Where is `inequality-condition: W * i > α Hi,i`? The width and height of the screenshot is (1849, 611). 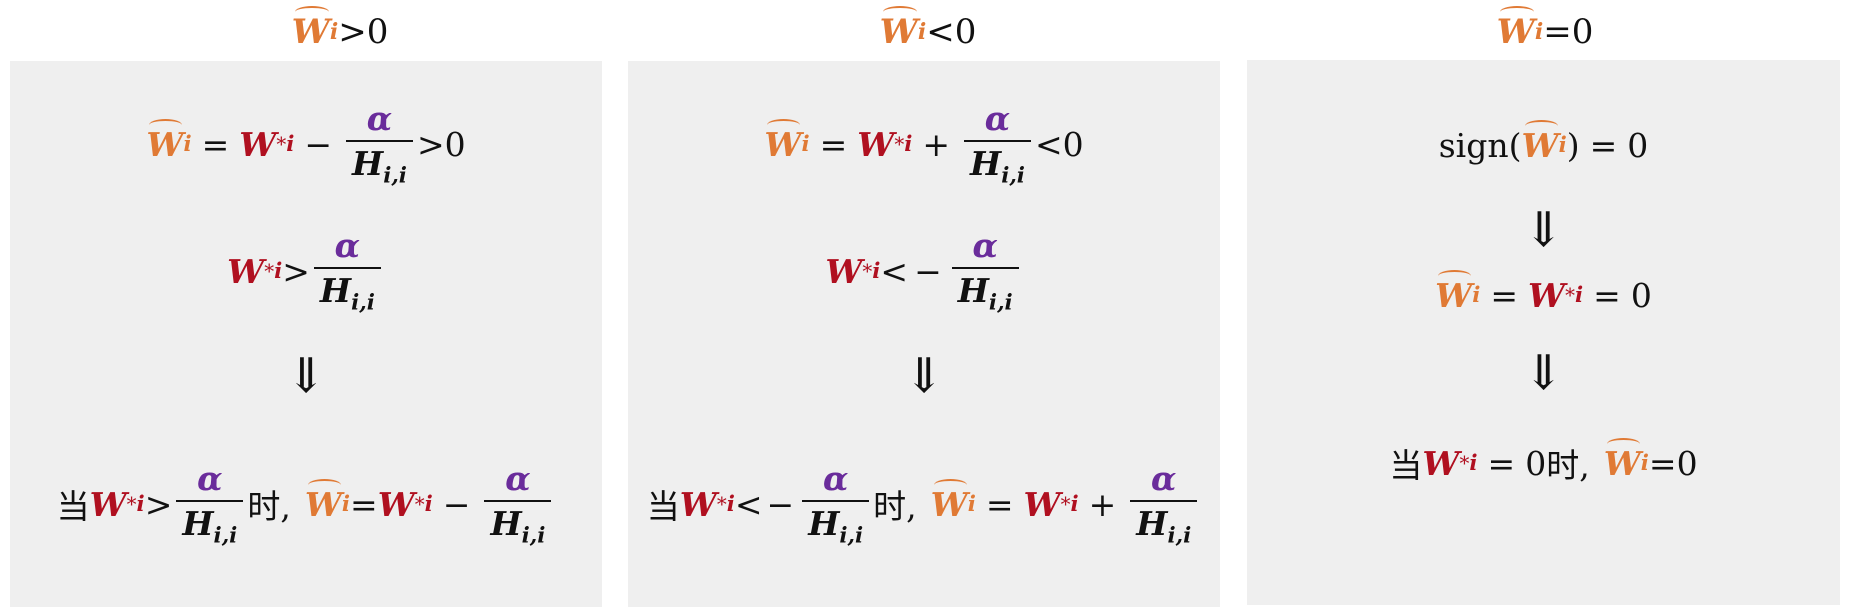
inequality-condition: W * i > α Hi,i is located at coordinates (306, 271).